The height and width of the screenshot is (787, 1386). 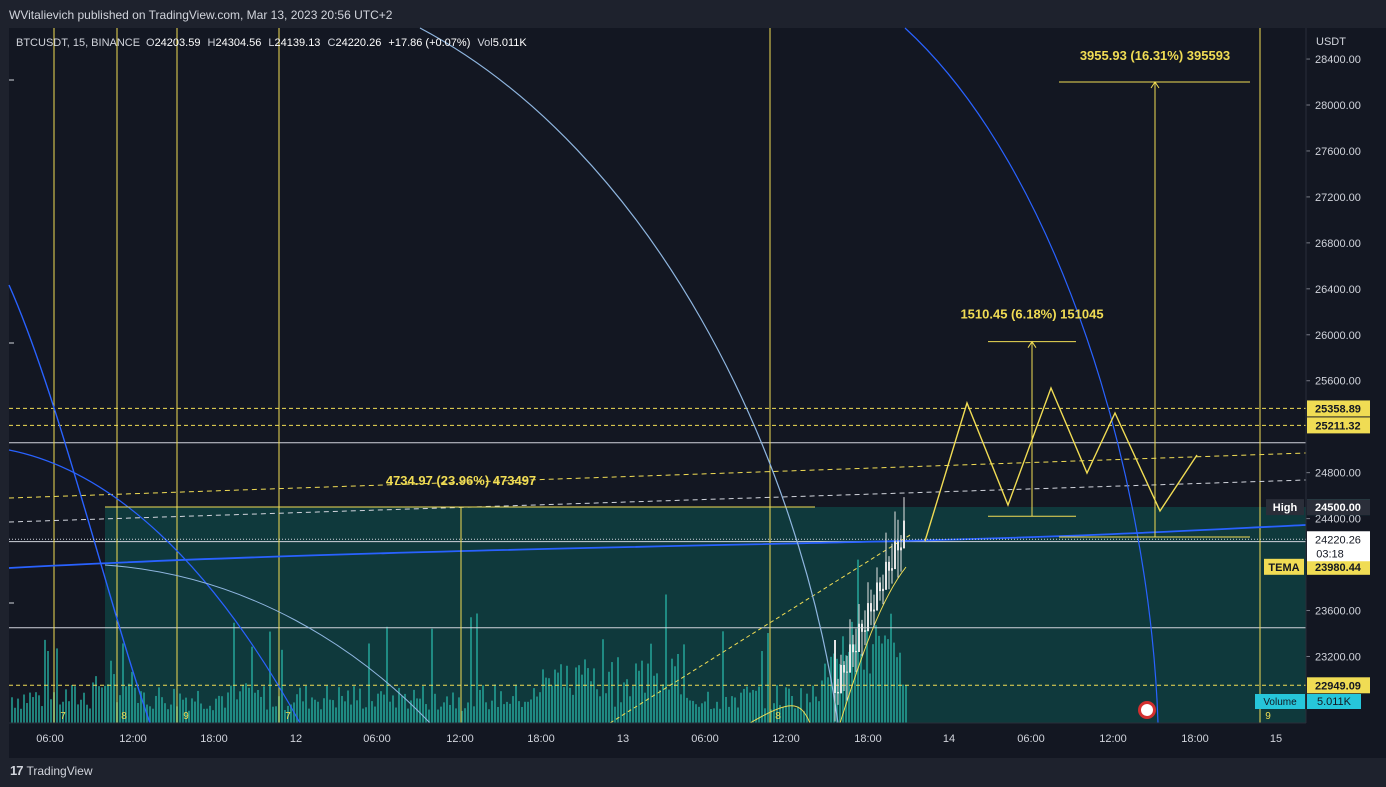 I want to click on x-tick-label: 06:00, so click(x=50, y=739).